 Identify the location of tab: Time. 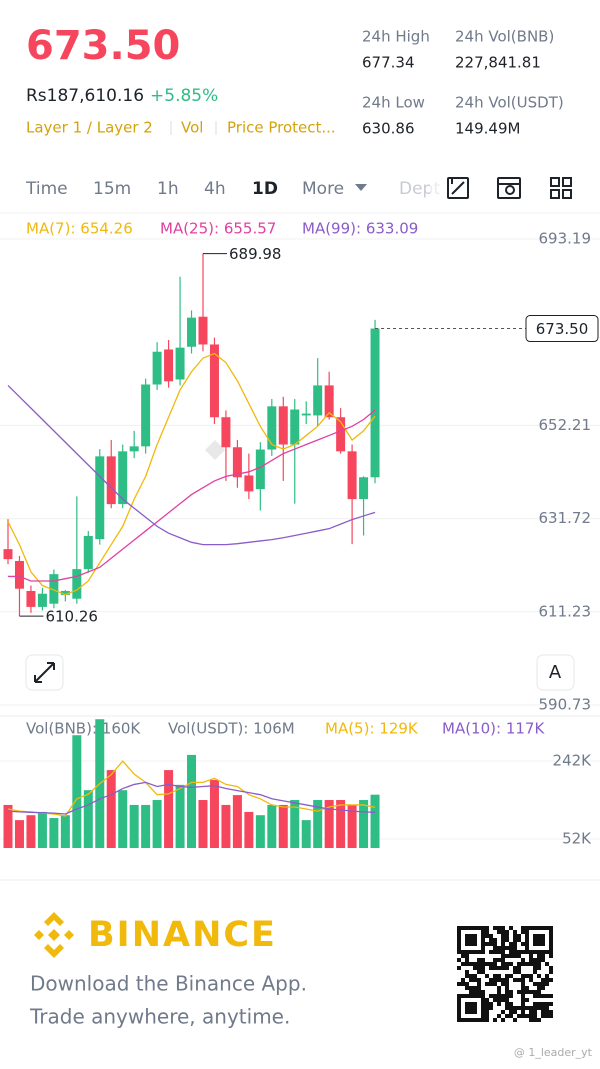
(46, 189).